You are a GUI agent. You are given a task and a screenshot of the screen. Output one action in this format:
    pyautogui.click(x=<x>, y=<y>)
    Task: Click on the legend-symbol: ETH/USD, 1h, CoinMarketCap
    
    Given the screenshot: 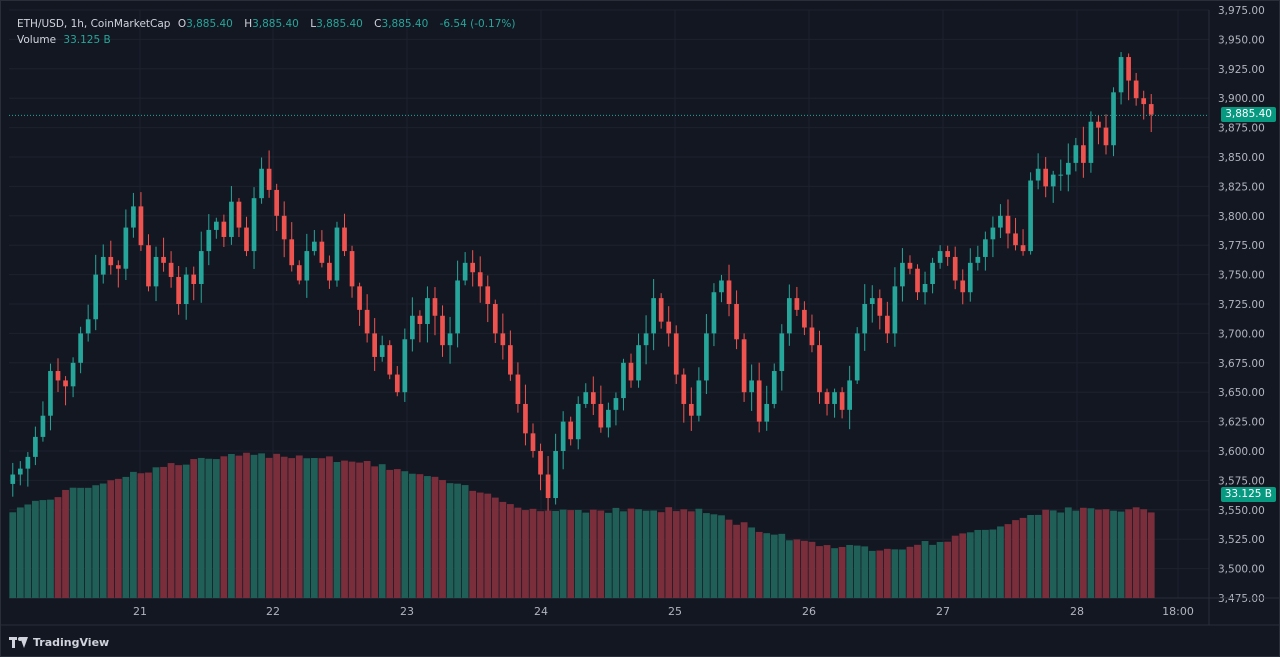 What is the action you would take?
    pyautogui.click(x=94, y=24)
    